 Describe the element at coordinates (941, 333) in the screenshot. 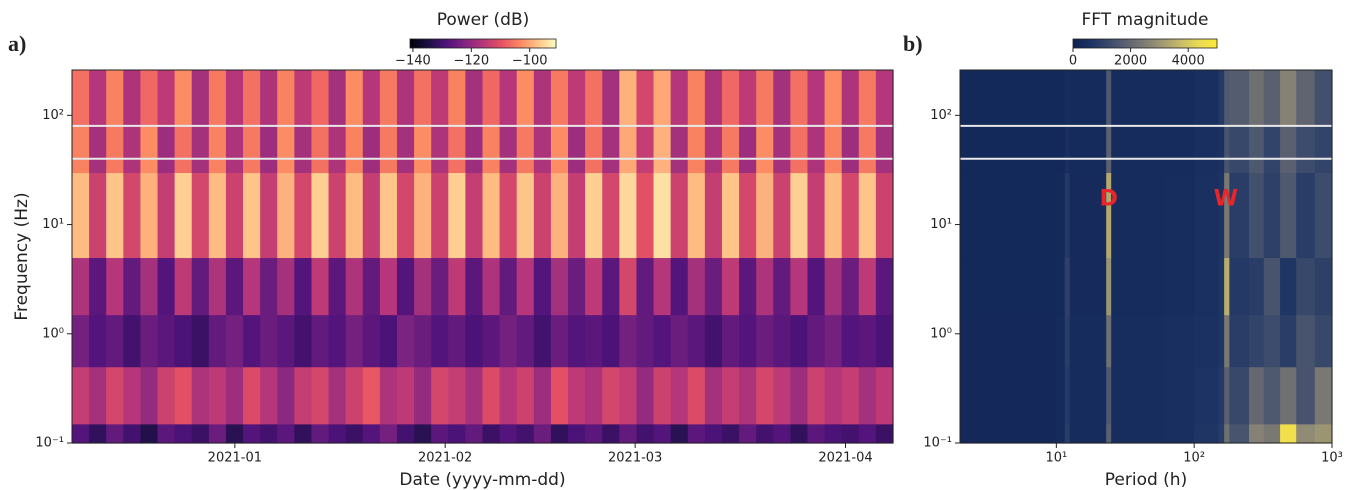

I see `y-tick-label: 10⁰` at that location.